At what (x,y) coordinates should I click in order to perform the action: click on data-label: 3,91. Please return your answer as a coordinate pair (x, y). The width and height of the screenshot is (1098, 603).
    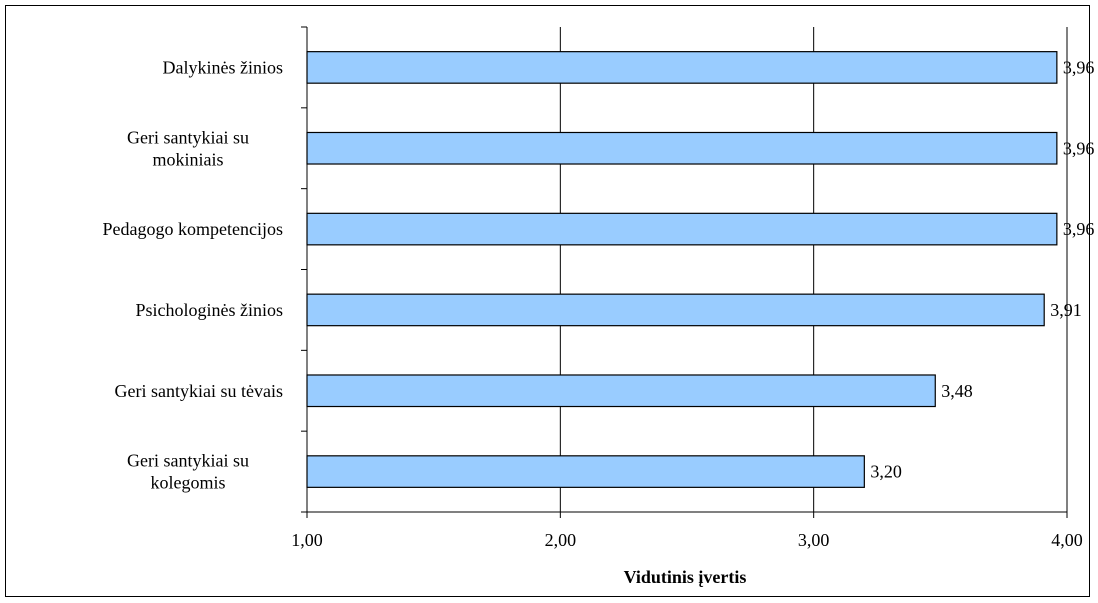
    Looking at the image, I should click on (1066, 310).